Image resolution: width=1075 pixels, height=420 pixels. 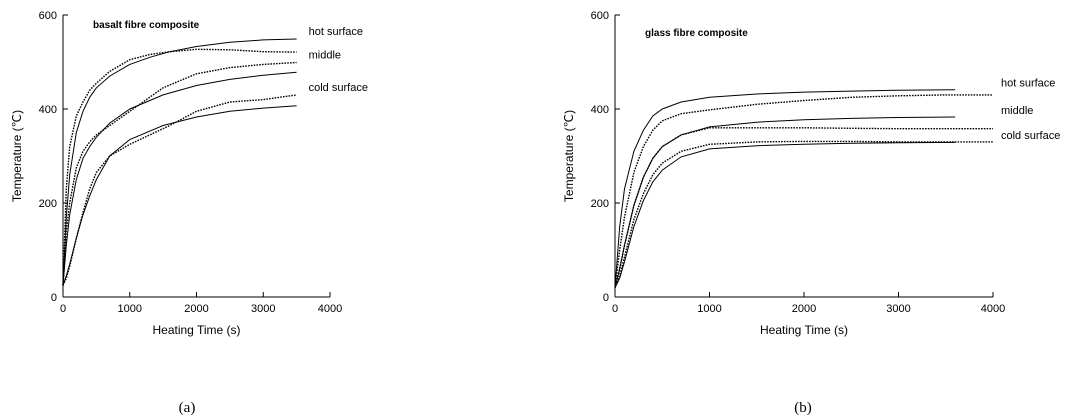 I want to click on series-line-hot-surface-dotted, so click(x=179, y=167).